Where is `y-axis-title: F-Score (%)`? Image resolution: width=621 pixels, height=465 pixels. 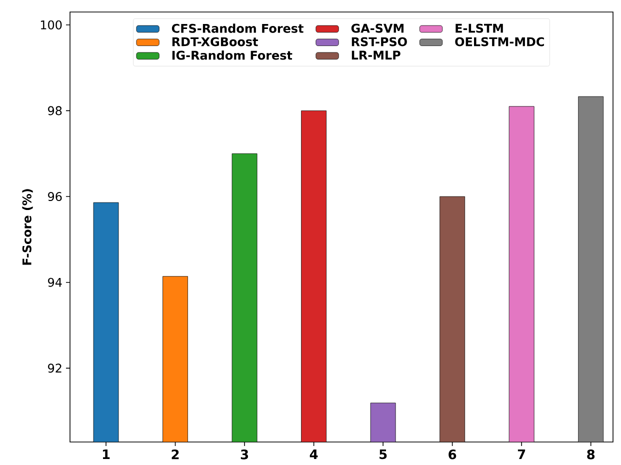 y-axis-title: F-Score (%) is located at coordinates (27, 227).